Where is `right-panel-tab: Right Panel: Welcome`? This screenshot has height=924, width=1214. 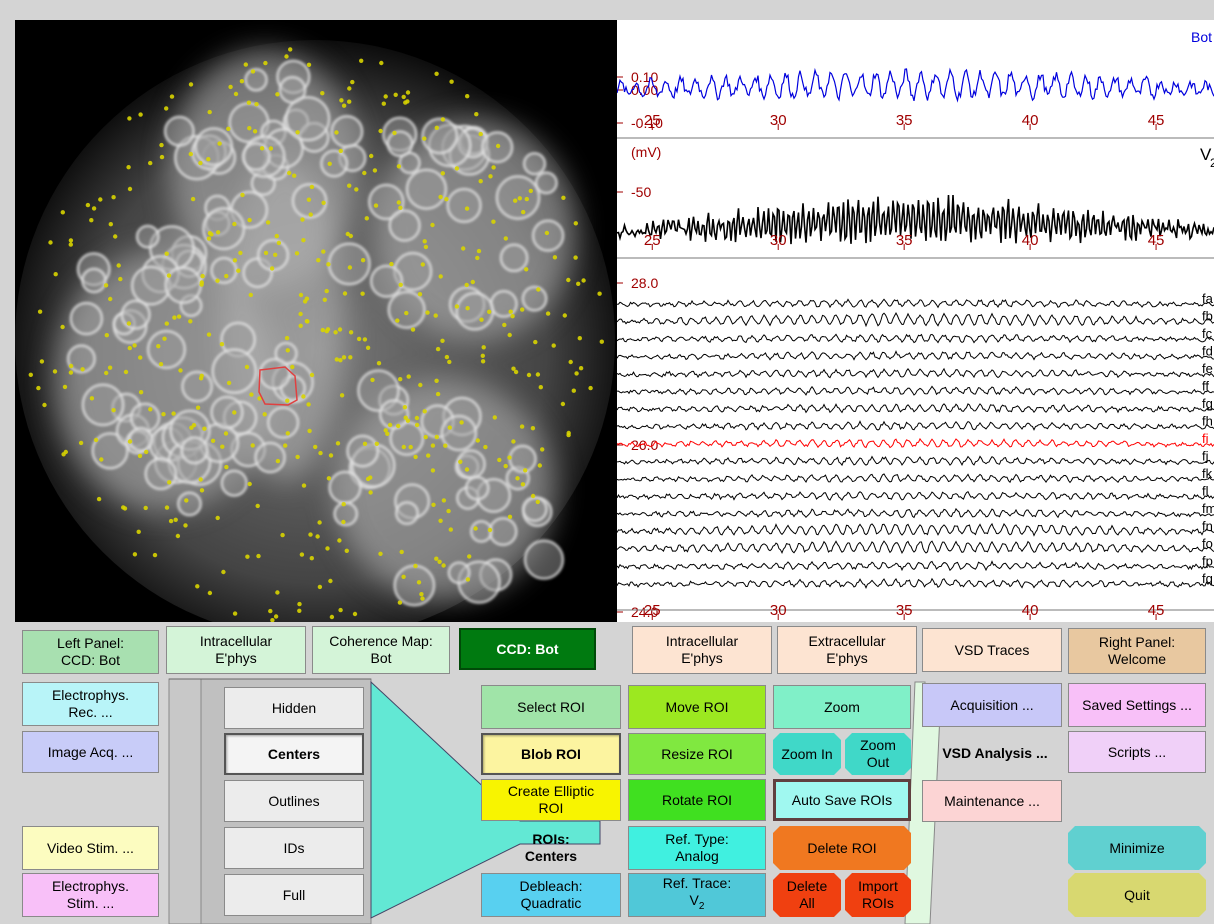
right-panel-tab: Right Panel: Welcome is located at coordinates (1137, 651).